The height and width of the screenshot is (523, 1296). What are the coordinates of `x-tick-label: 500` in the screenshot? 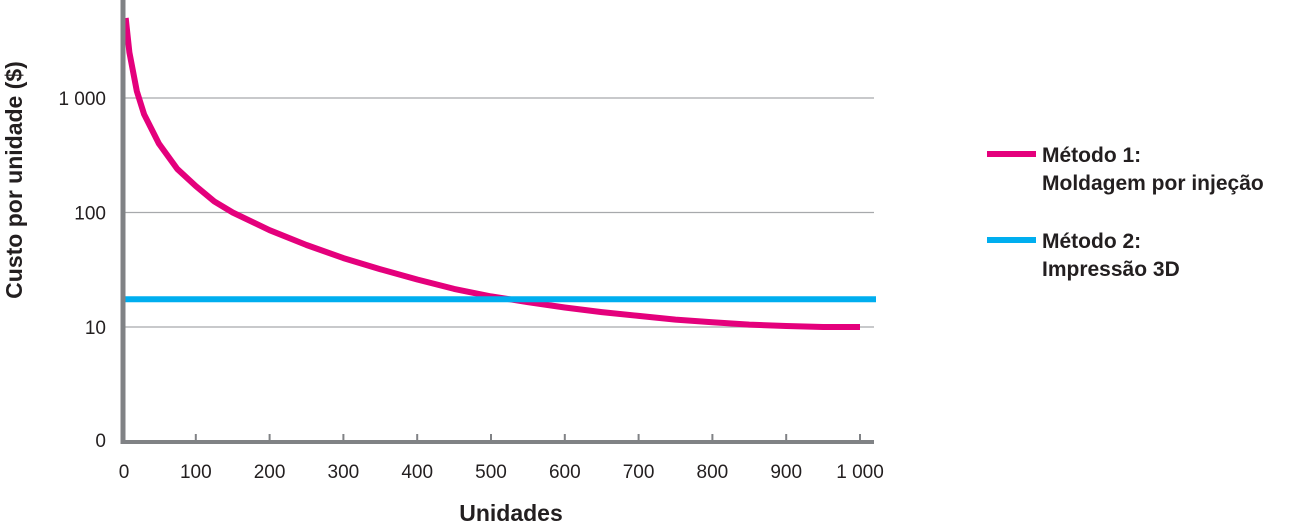 It's located at (491, 472).